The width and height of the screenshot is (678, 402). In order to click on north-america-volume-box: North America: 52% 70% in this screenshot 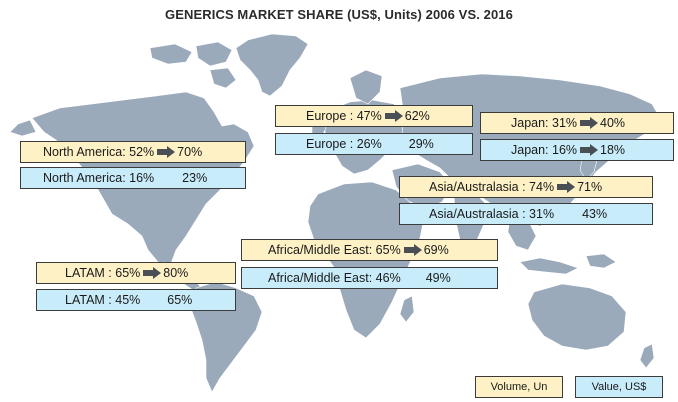, I will do `click(133, 152)`.